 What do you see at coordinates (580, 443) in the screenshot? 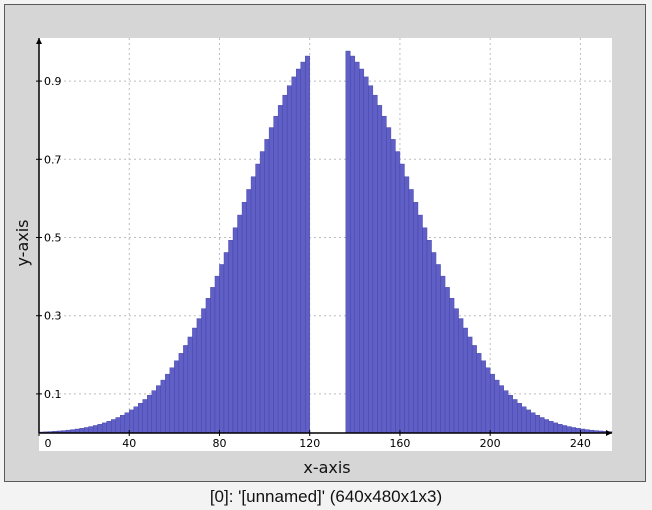
I see `x-tick-label: 240` at bounding box center [580, 443].